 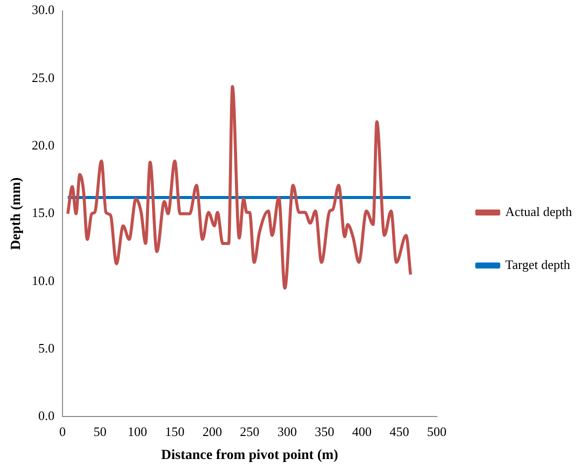 What do you see at coordinates (62, 431) in the screenshot?
I see `x-tick-label: 0` at bounding box center [62, 431].